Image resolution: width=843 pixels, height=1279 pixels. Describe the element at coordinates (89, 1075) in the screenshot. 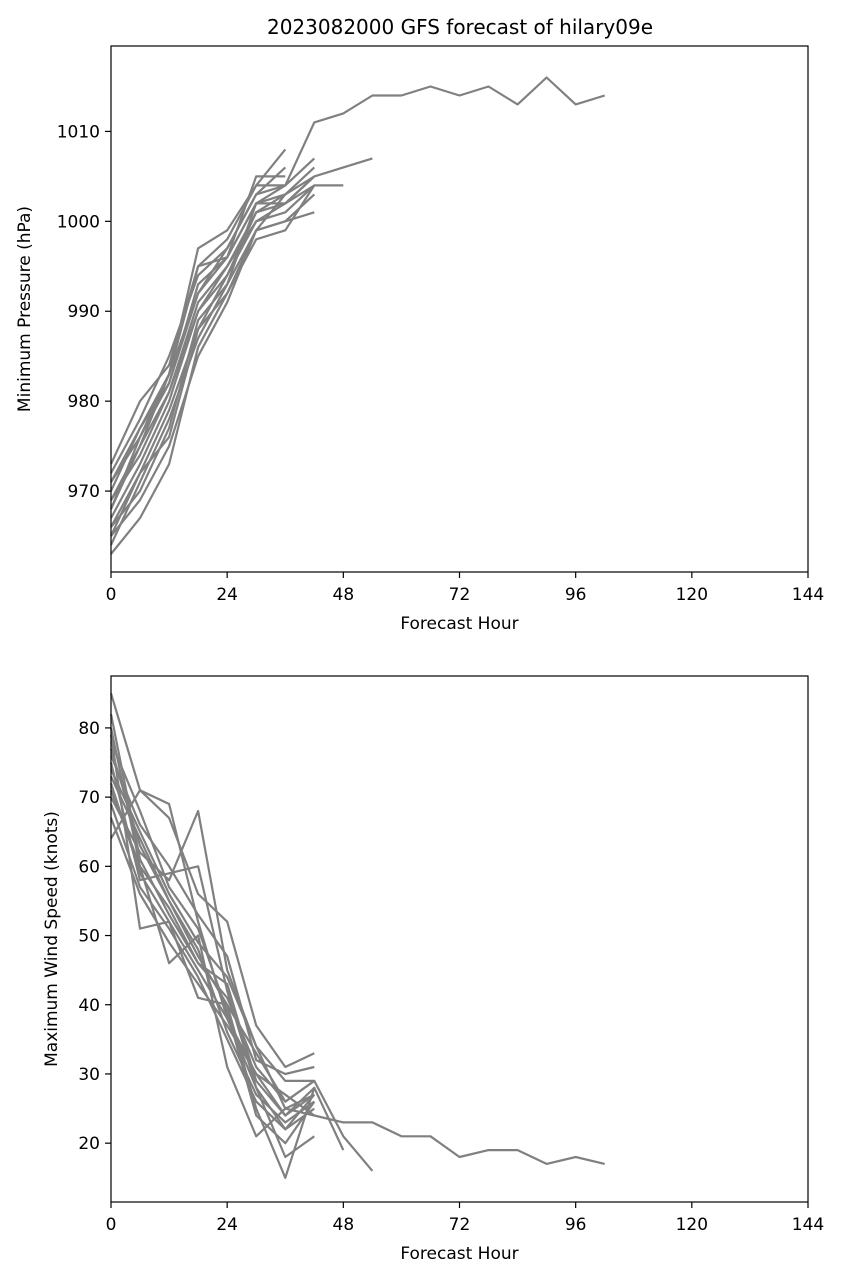

I see `wind-y-tick-label: 30` at that location.